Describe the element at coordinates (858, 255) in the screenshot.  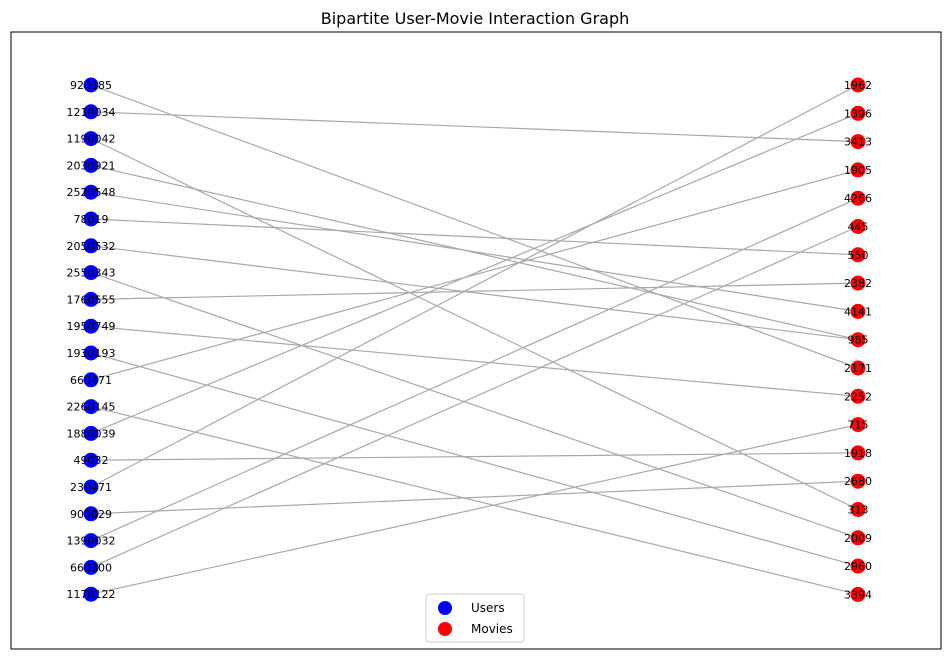
I see `movie-node-label: 550` at that location.